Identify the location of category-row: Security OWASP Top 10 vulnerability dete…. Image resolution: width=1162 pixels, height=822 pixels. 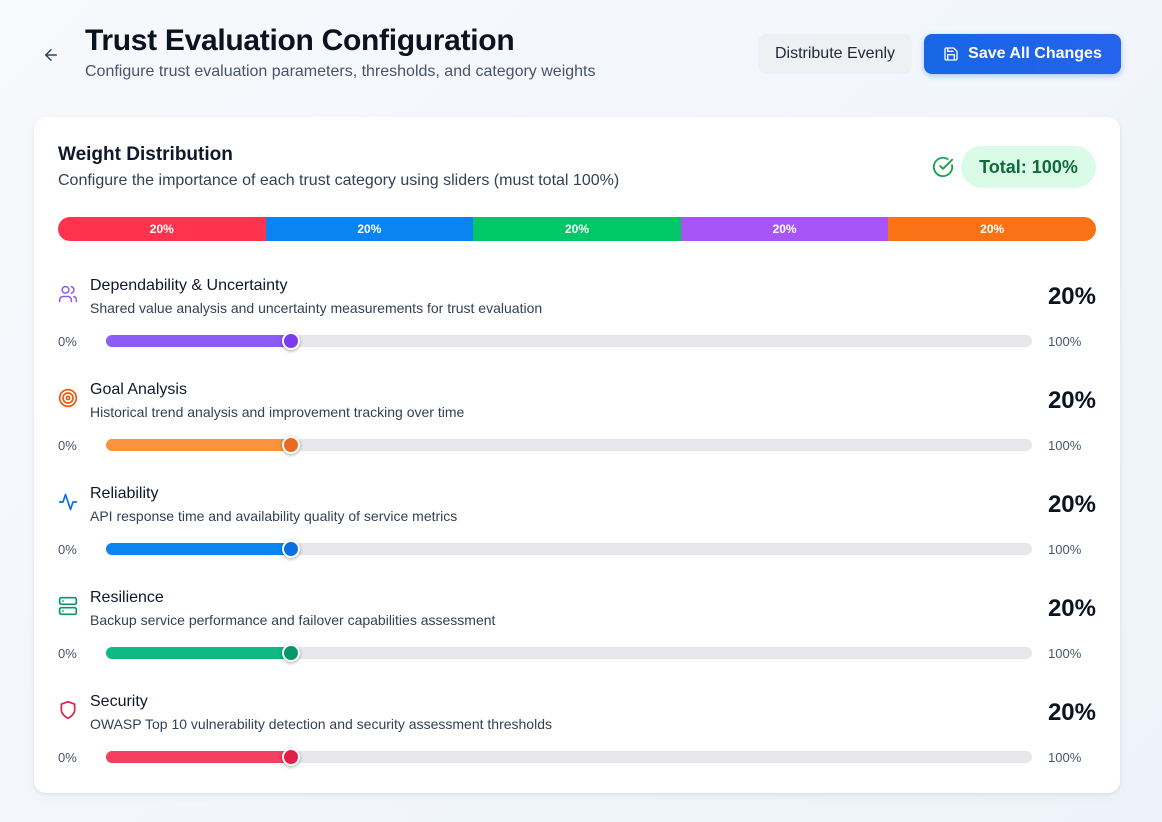
(577, 743).